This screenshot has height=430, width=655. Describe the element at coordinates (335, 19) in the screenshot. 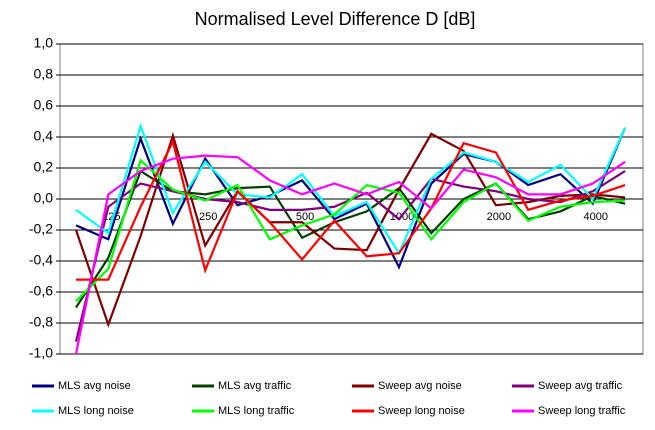

I see `chart-title: Normalised Level Difference D [dB]` at that location.